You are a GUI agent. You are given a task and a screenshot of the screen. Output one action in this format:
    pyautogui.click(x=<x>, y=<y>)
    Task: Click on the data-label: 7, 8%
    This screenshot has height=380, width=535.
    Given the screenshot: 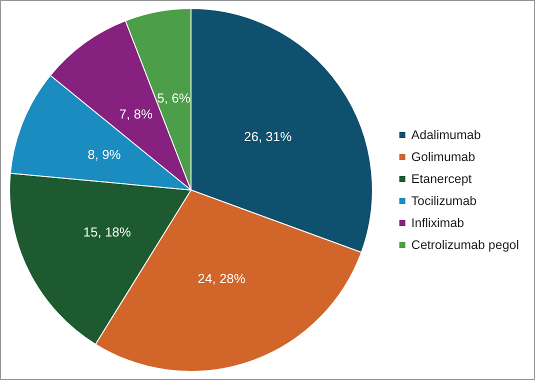 What is the action you would take?
    pyautogui.click(x=136, y=114)
    